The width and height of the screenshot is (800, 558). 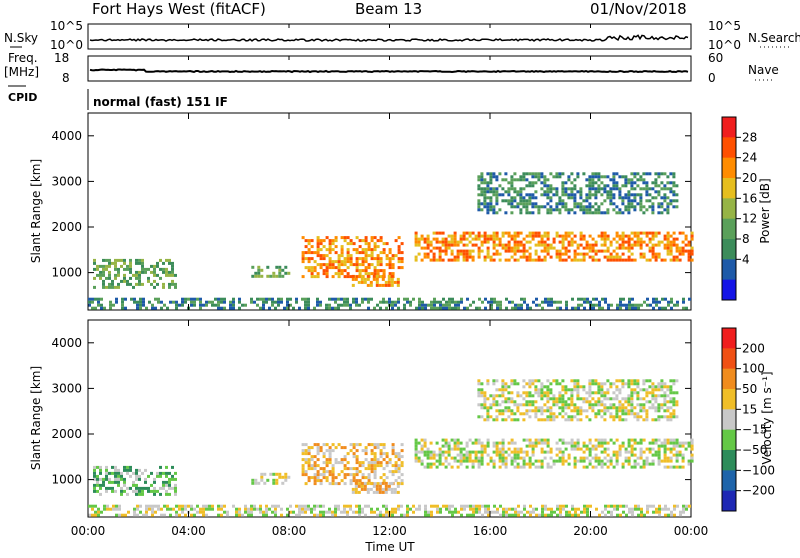 What do you see at coordinates (88, 531) in the screenshot?
I see `xtick-label: 00:00` at bounding box center [88, 531].